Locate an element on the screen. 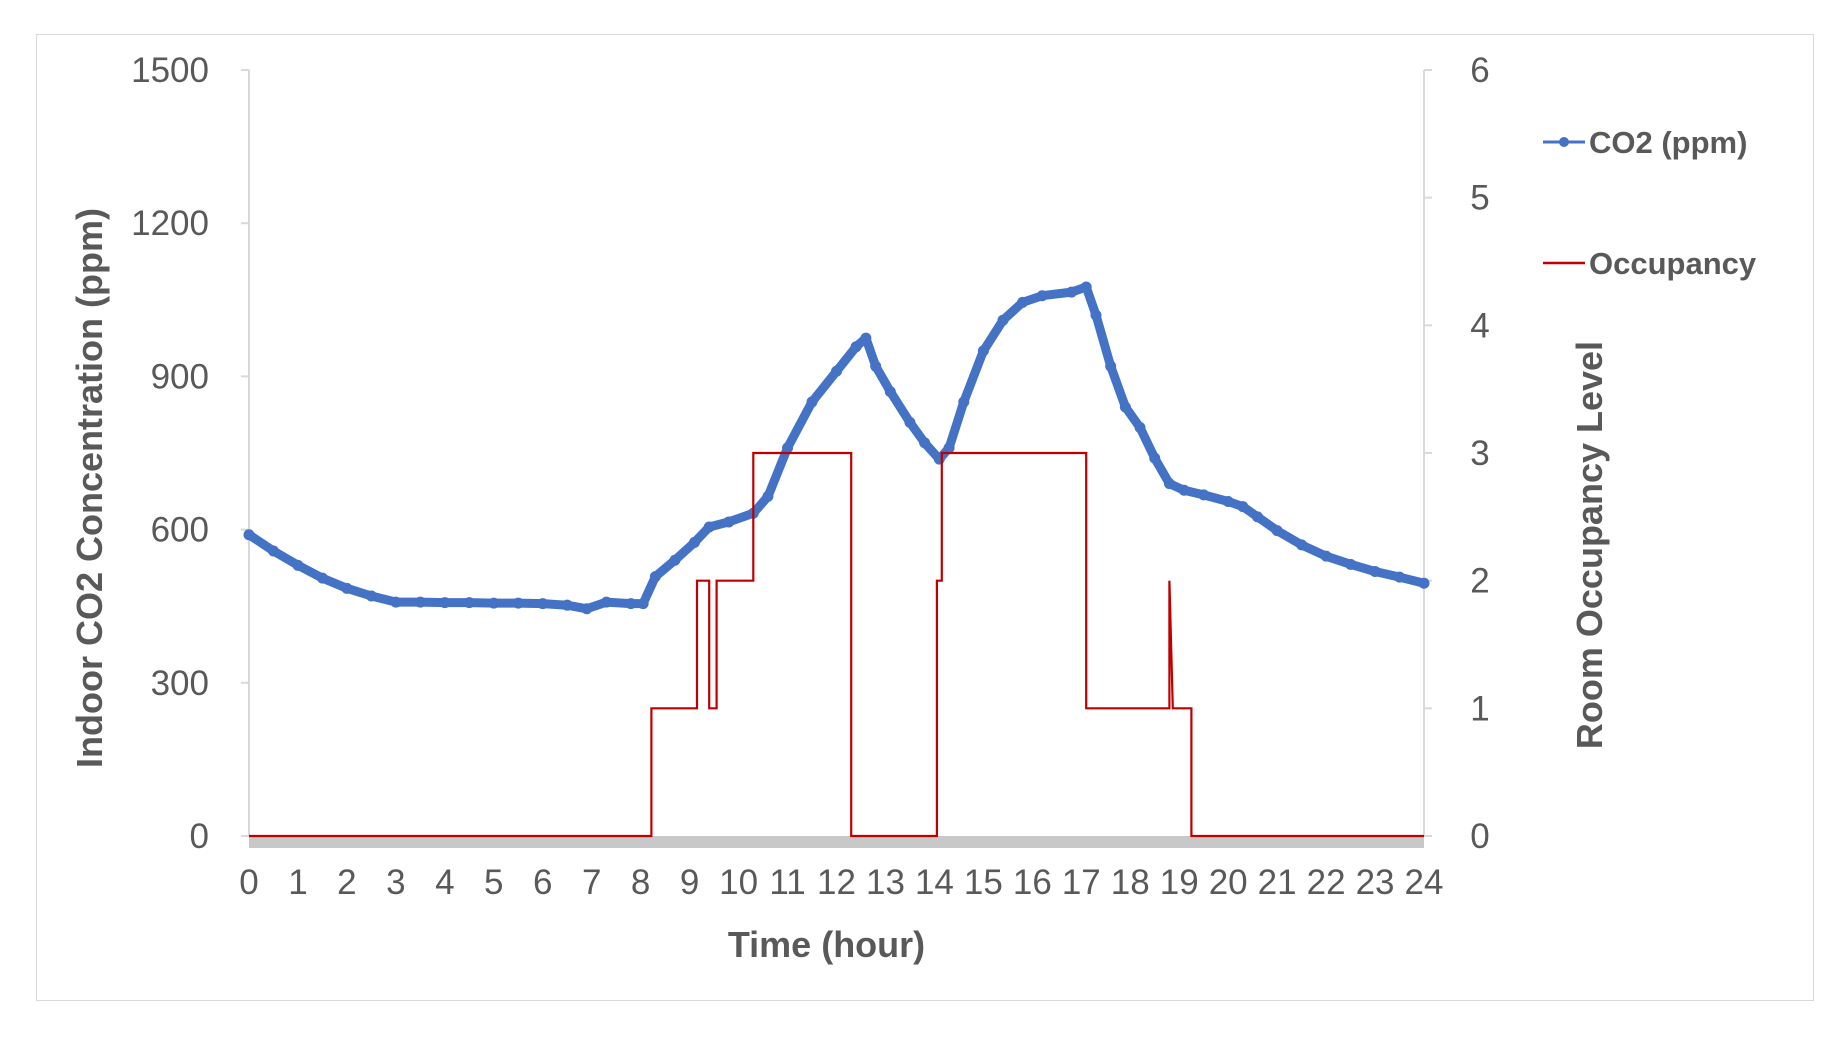 This screenshot has height=1043, width=1844. y2-tick-label: 1 is located at coordinates (1479, 708).